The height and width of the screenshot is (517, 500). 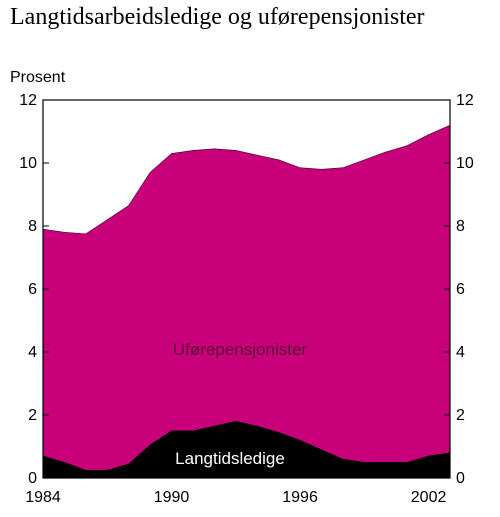 What do you see at coordinates (465, 100) in the screenshot?
I see `y-tick-label-right: 12` at bounding box center [465, 100].